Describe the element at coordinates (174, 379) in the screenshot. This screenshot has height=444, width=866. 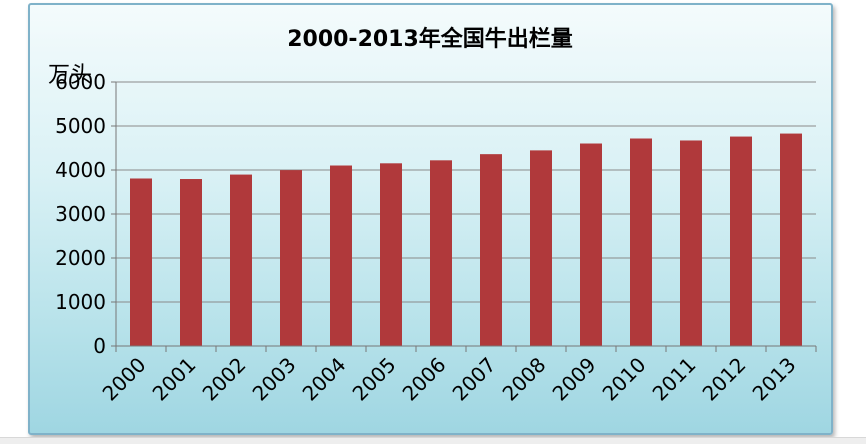
I see `x-tick-label-2001: 2001` at that location.